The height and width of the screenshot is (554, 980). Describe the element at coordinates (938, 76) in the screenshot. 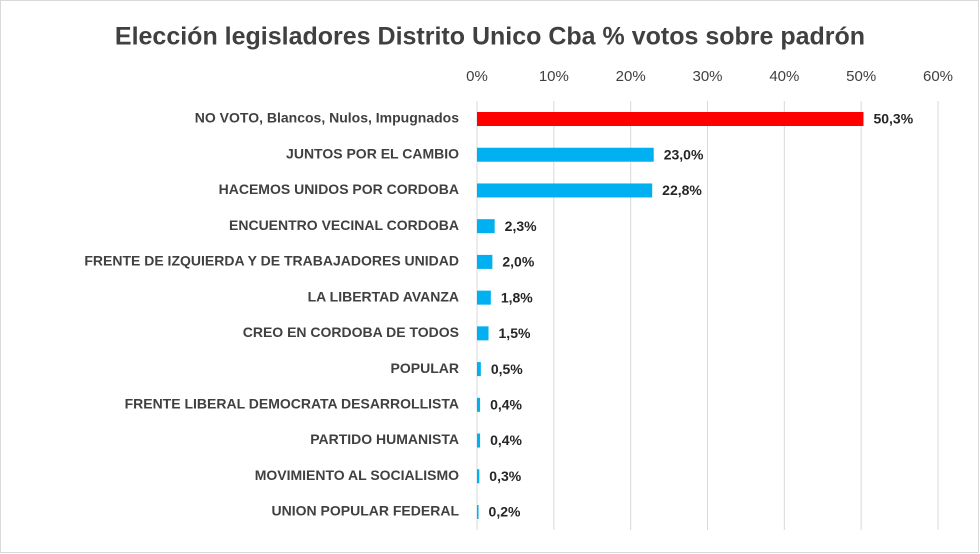

I see `x-tick-label: 60%` at that location.